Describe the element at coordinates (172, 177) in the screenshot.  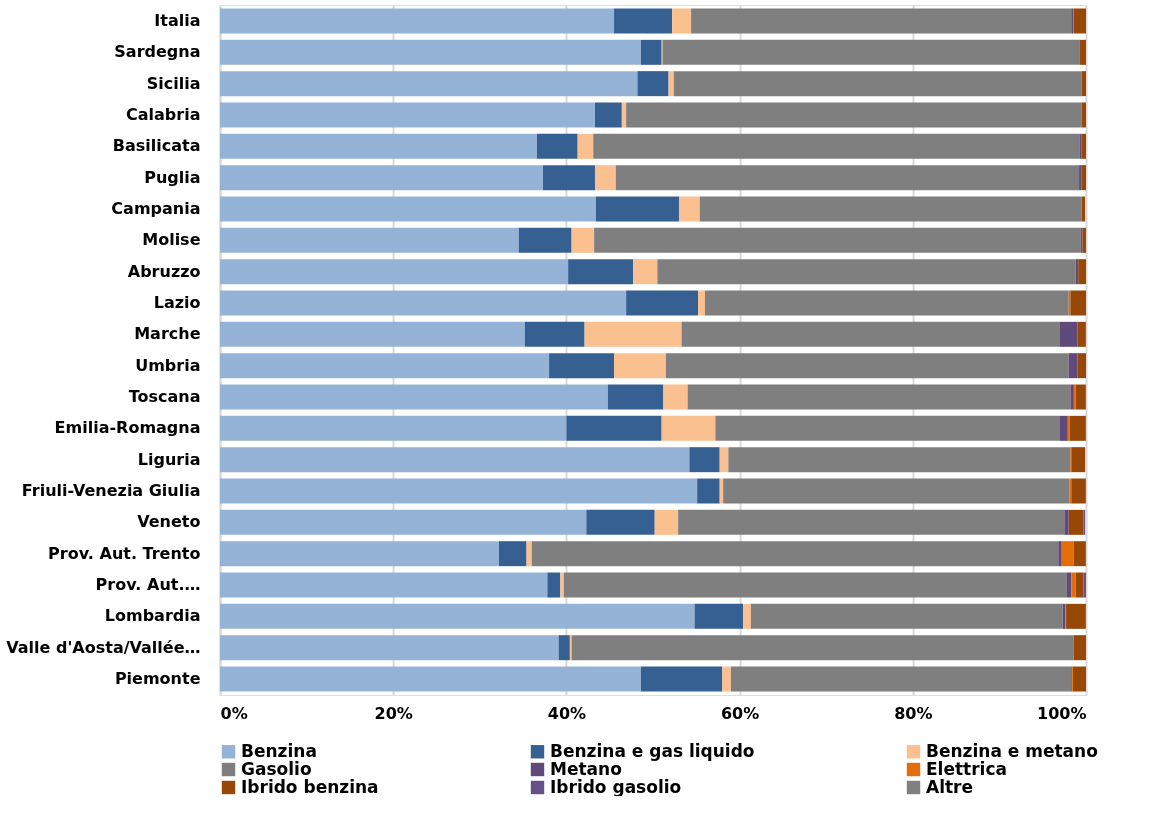
I see `y-tick-label: Puglia` at that location.